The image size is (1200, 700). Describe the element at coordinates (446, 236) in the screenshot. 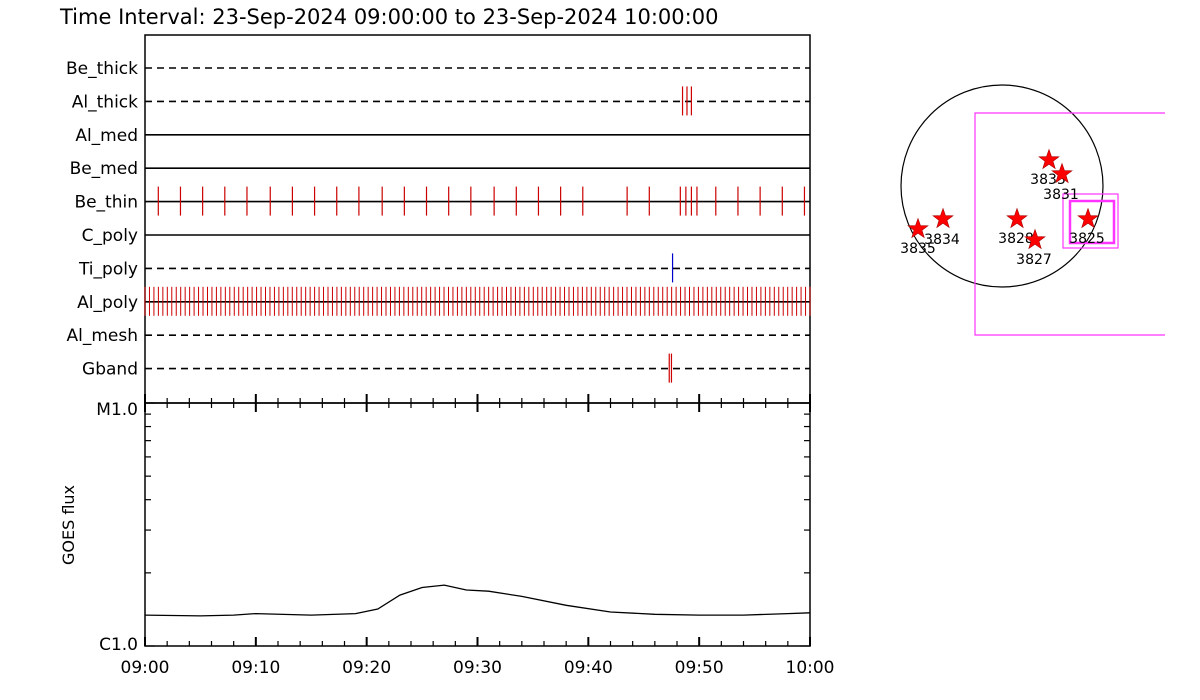

I see `filter-row-c-poly: C_poly` at that location.